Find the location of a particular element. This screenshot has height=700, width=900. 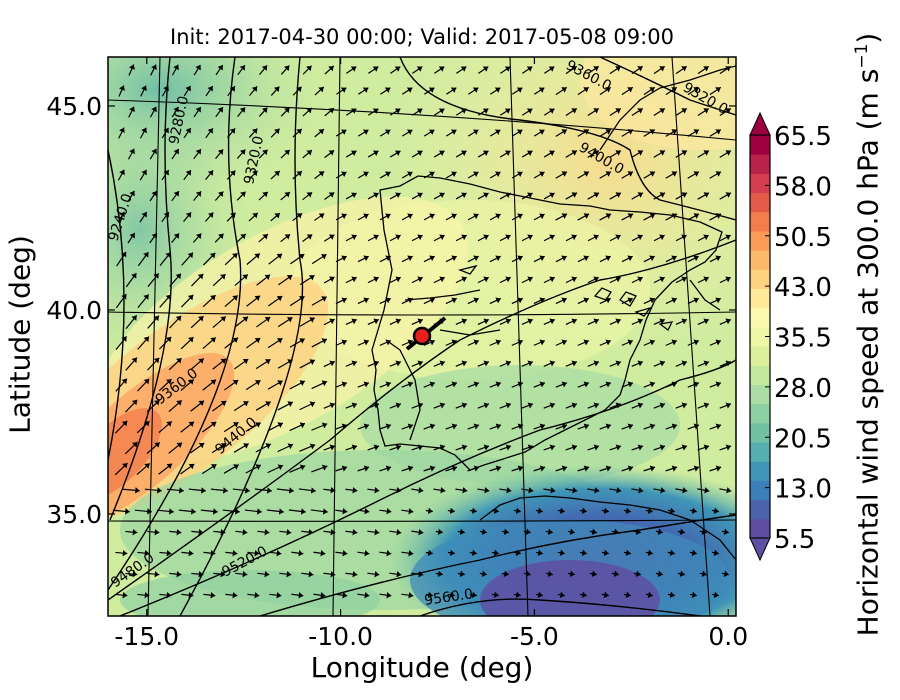

x-axis-label: Longitude (deg) is located at coordinates (422, 667).